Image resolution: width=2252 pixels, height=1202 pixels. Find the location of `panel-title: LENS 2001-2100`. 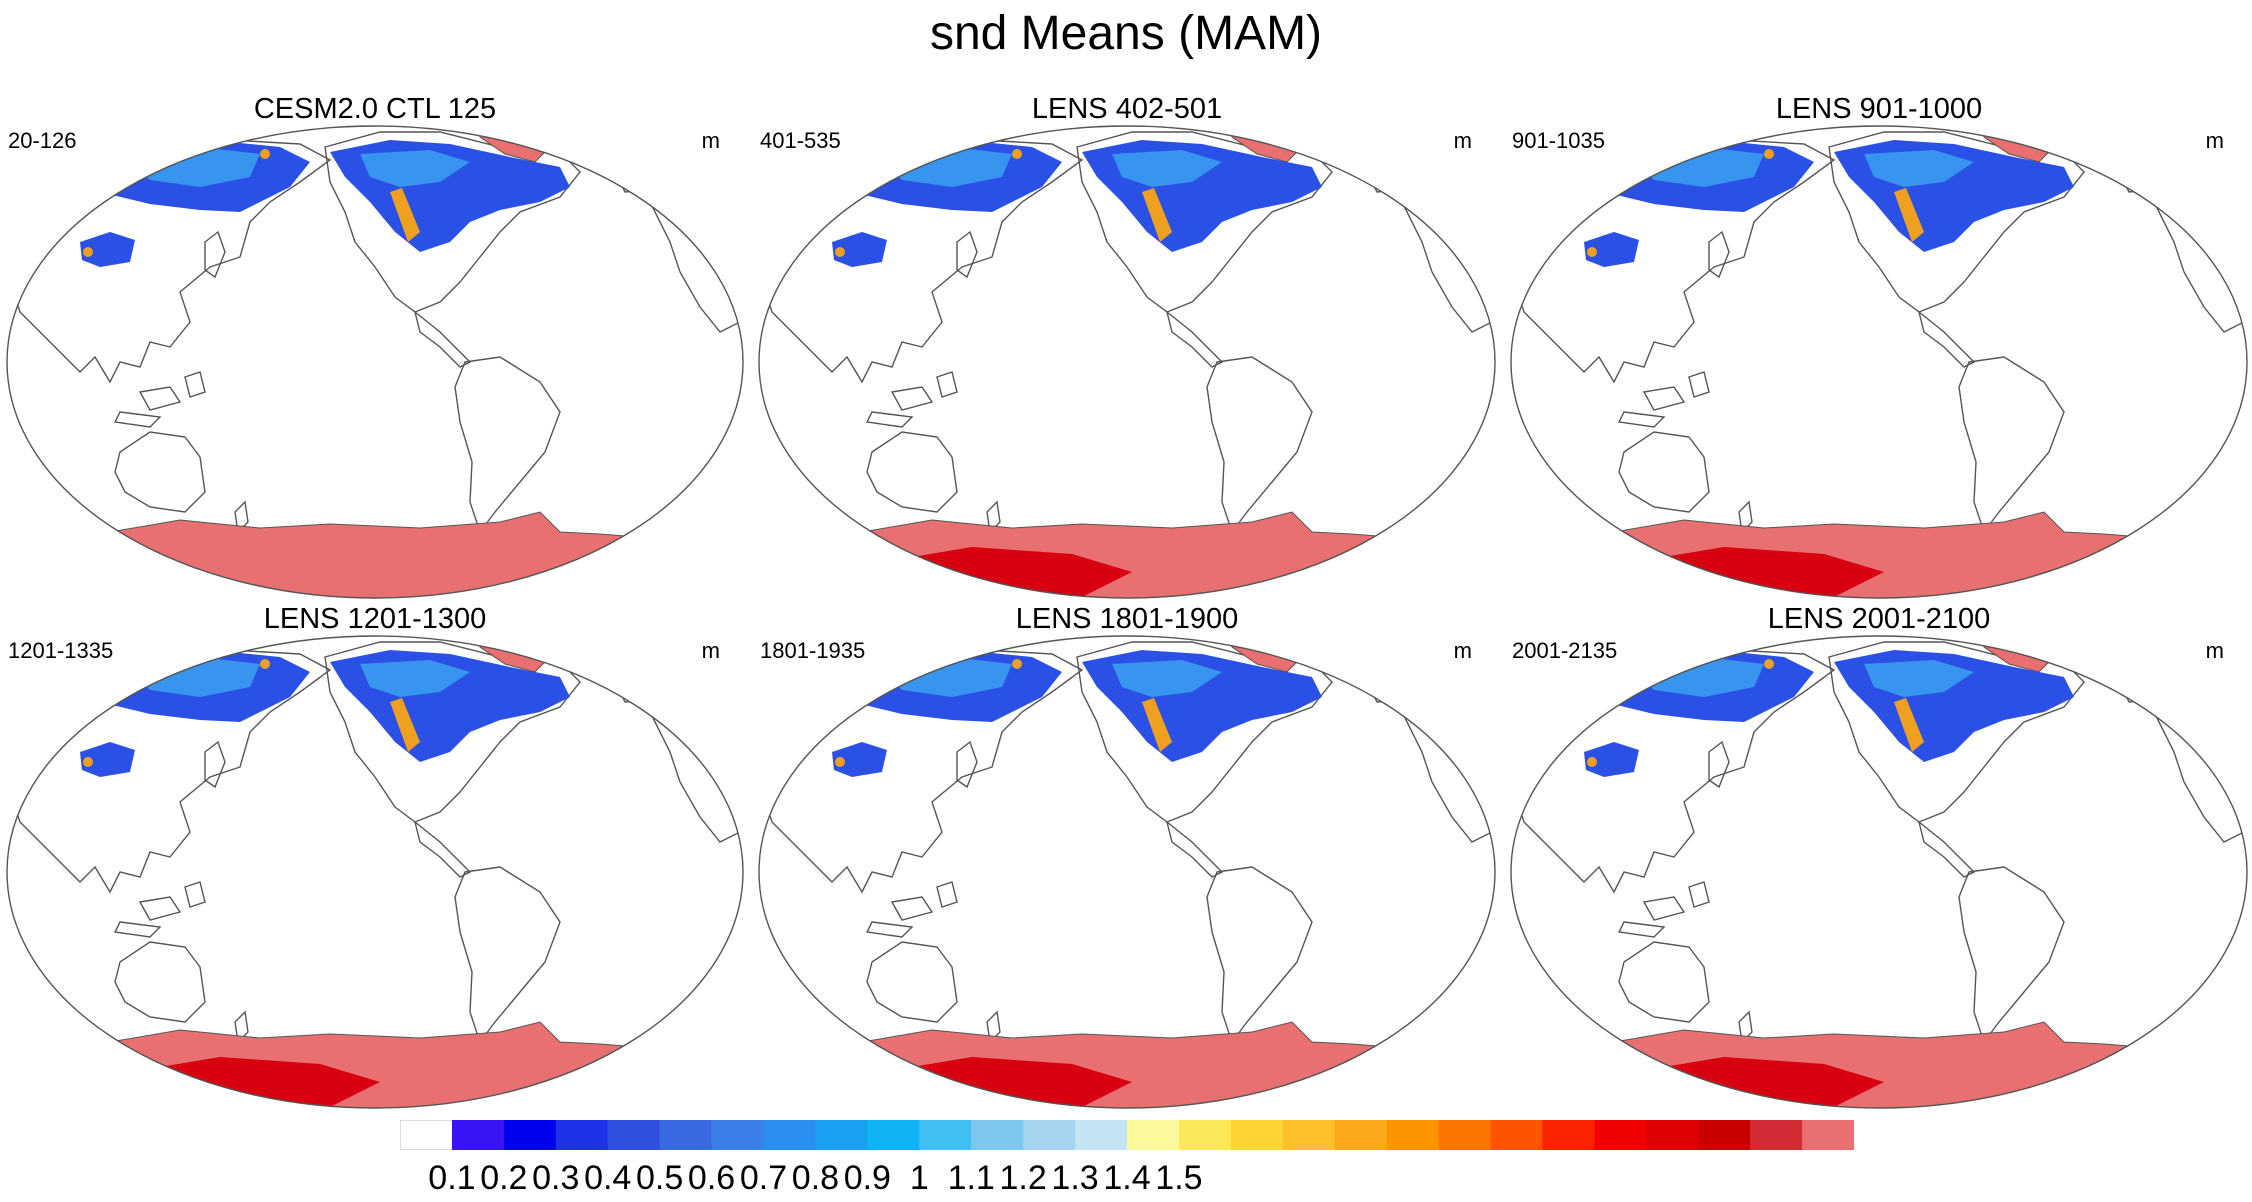

panel-title: LENS 2001-2100 is located at coordinates (1879, 619).